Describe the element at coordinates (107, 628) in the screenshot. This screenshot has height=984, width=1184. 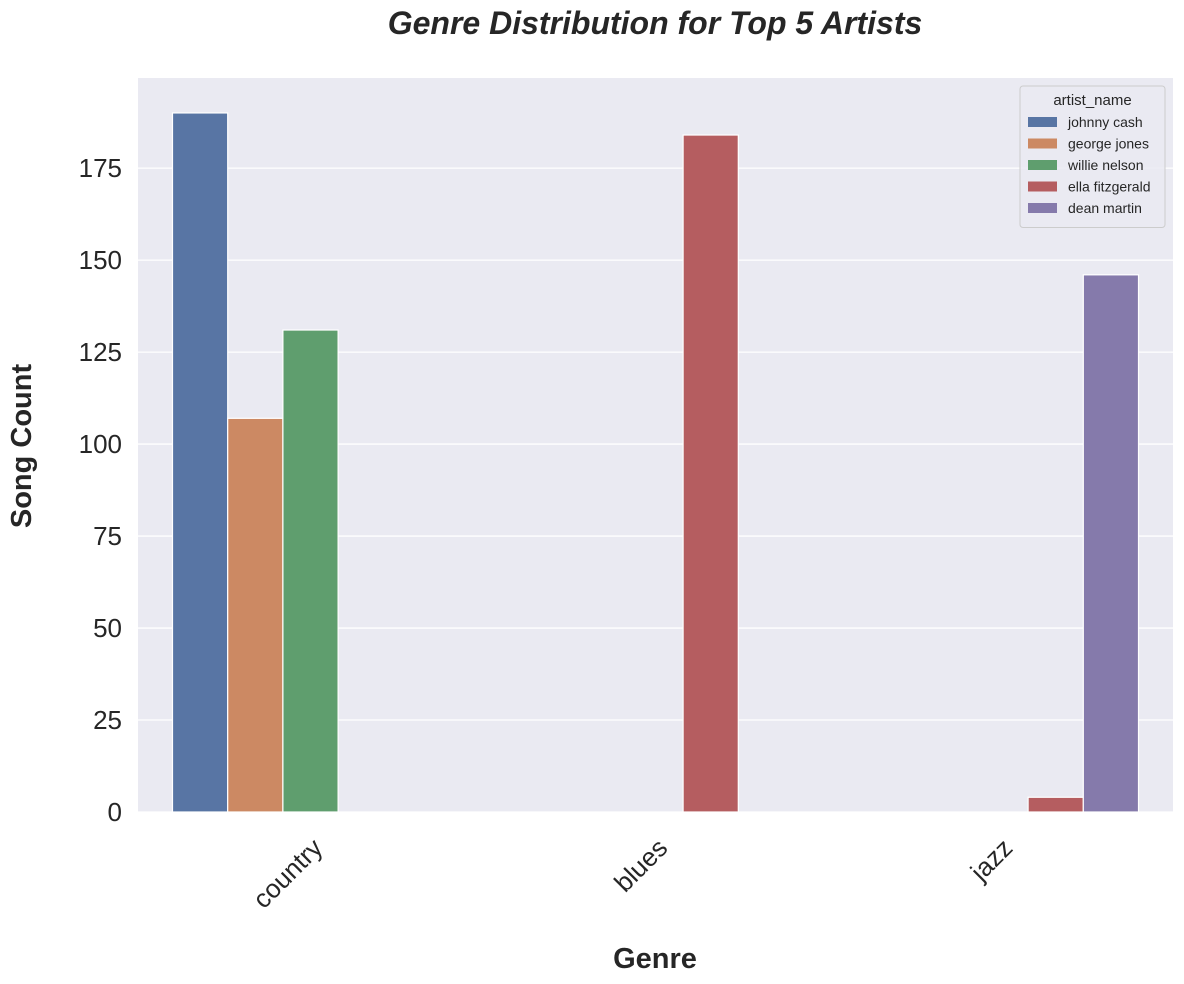
I see `y-tick-label: 50` at that location.